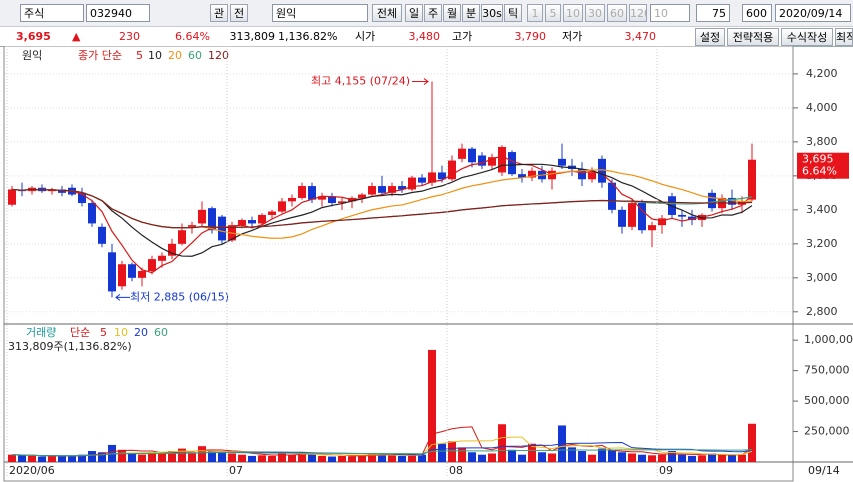 This screenshot has width=853, height=482. I want to click on y-tick-label: 500,000, so click(827, 400).